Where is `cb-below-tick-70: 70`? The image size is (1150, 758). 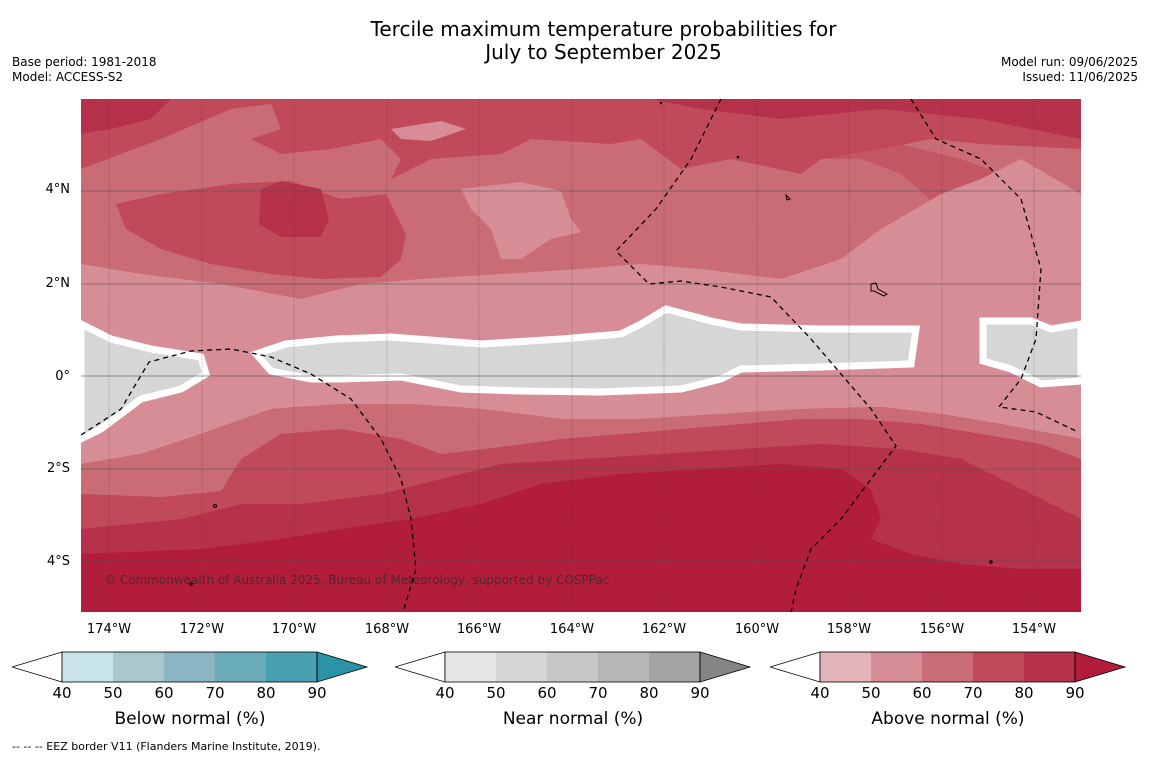 cb-below-tick-70: 70 is located at coordinates (215, 693).